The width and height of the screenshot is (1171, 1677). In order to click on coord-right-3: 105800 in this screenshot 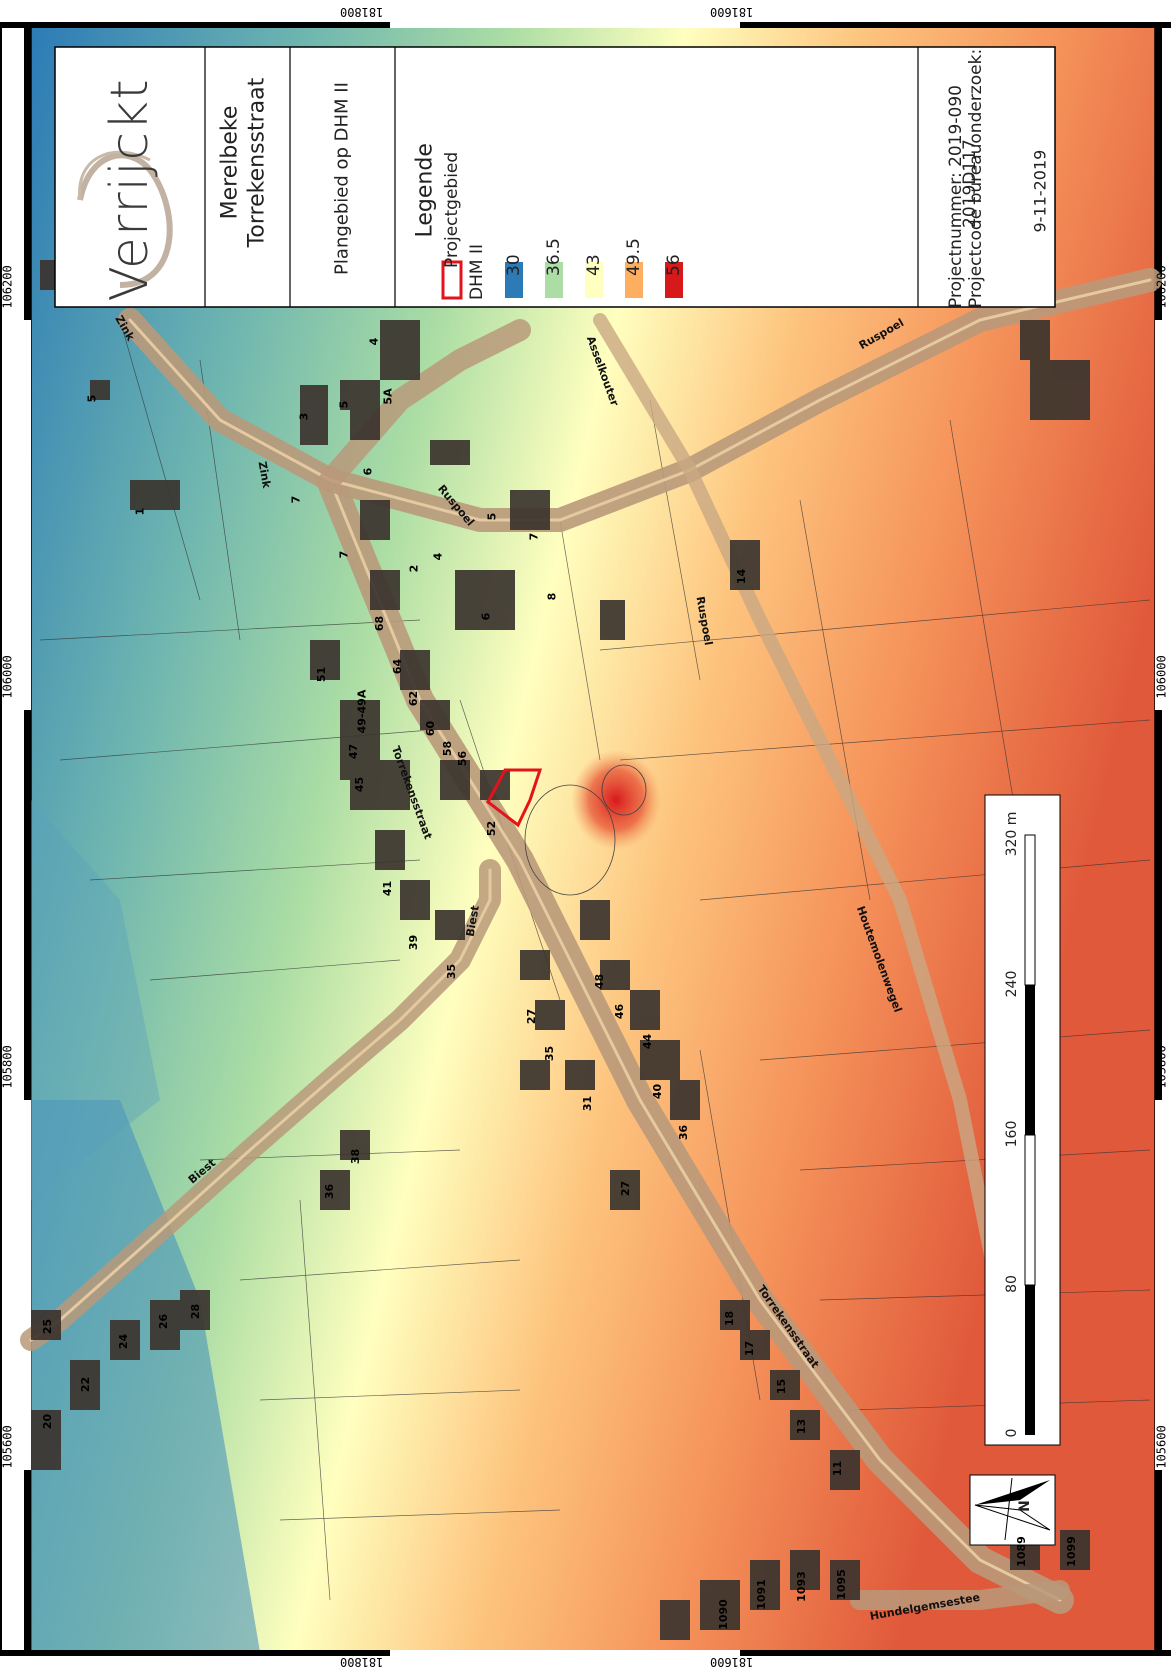, I will do `click(1161, 1067)`.